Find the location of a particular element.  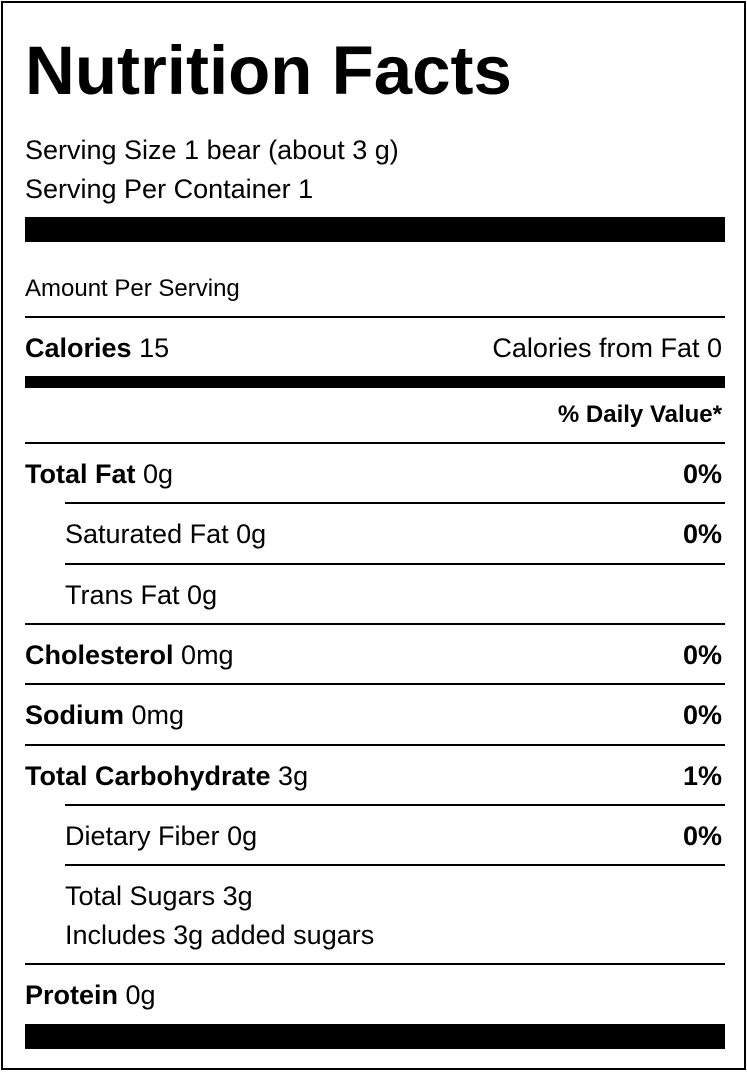

servings-per-container: Serving Per Container 1 is located at coordinates (169, 189).